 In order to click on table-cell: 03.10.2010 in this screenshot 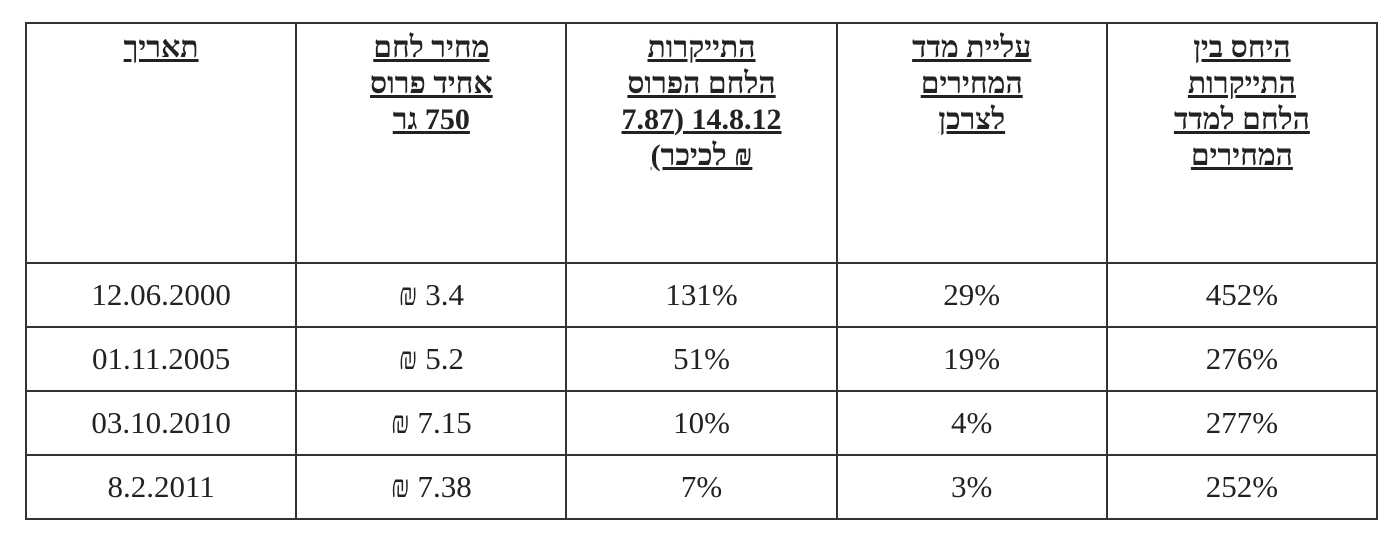, I will do `click(161, 423)`.